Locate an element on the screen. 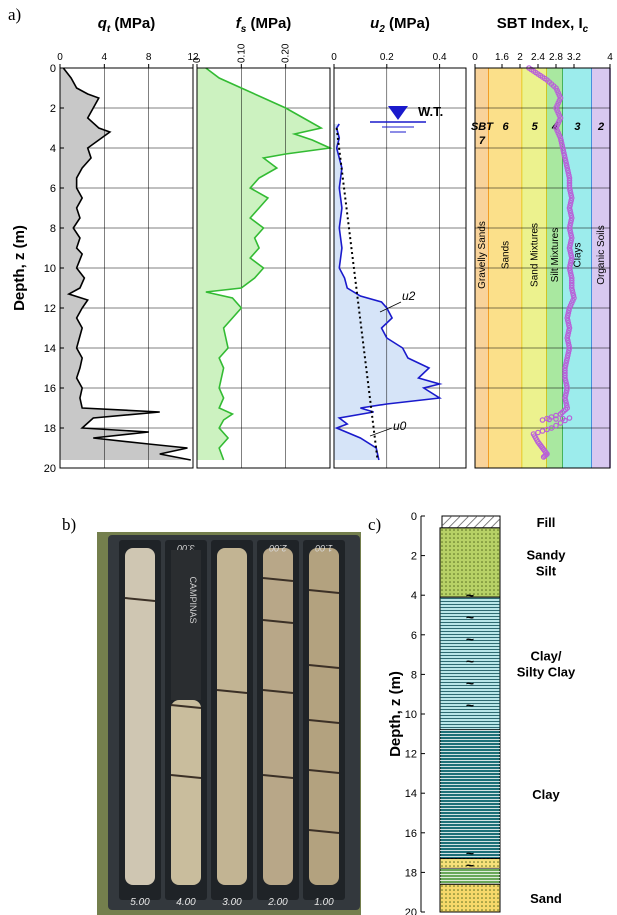 This screenshot has height=915, width=617. y-tick-label: 18 is located at coordinates (411, 873).